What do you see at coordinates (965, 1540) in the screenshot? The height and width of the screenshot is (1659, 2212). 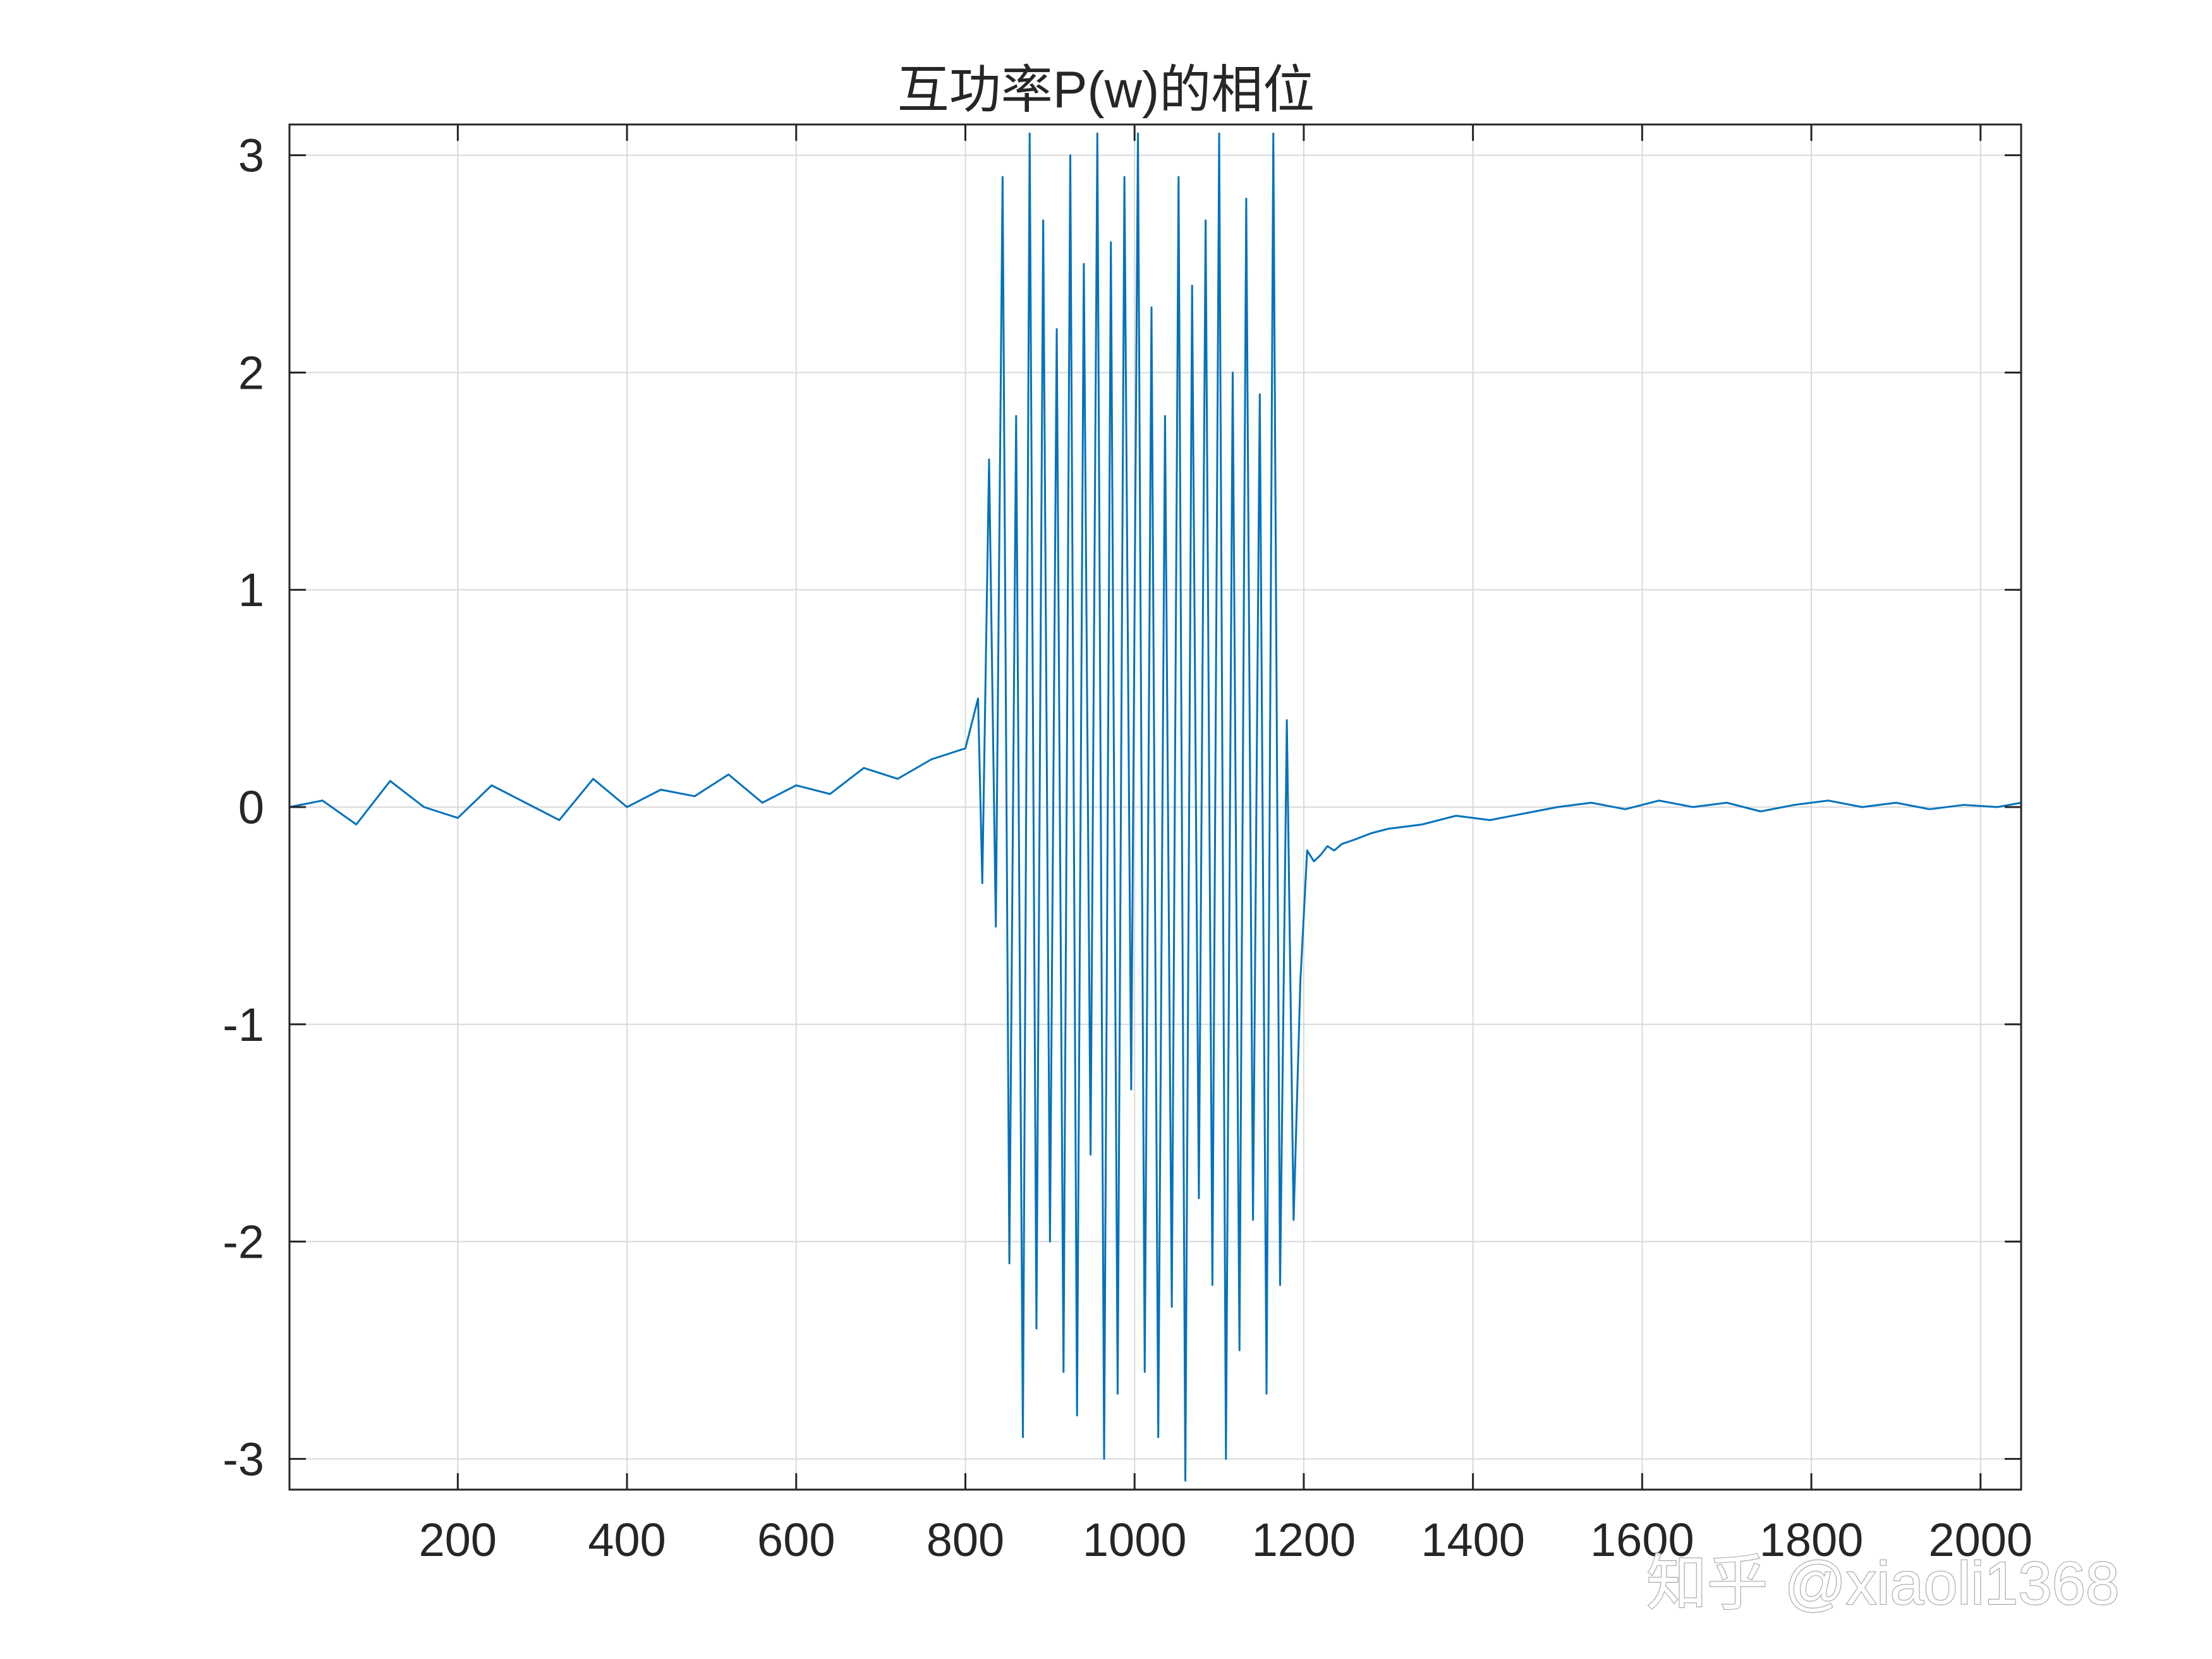 I see `x-tick-label: 800` at bounding box center [965, 1540].